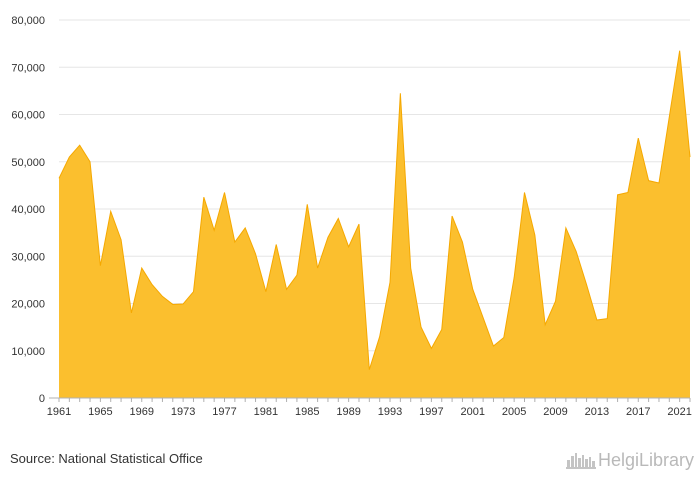 The height and width of the screenshot is (483, 700). Describe the element at coordinates (28, 352) in the screenshot. I see `y-tick-label: 10,000` at that location.